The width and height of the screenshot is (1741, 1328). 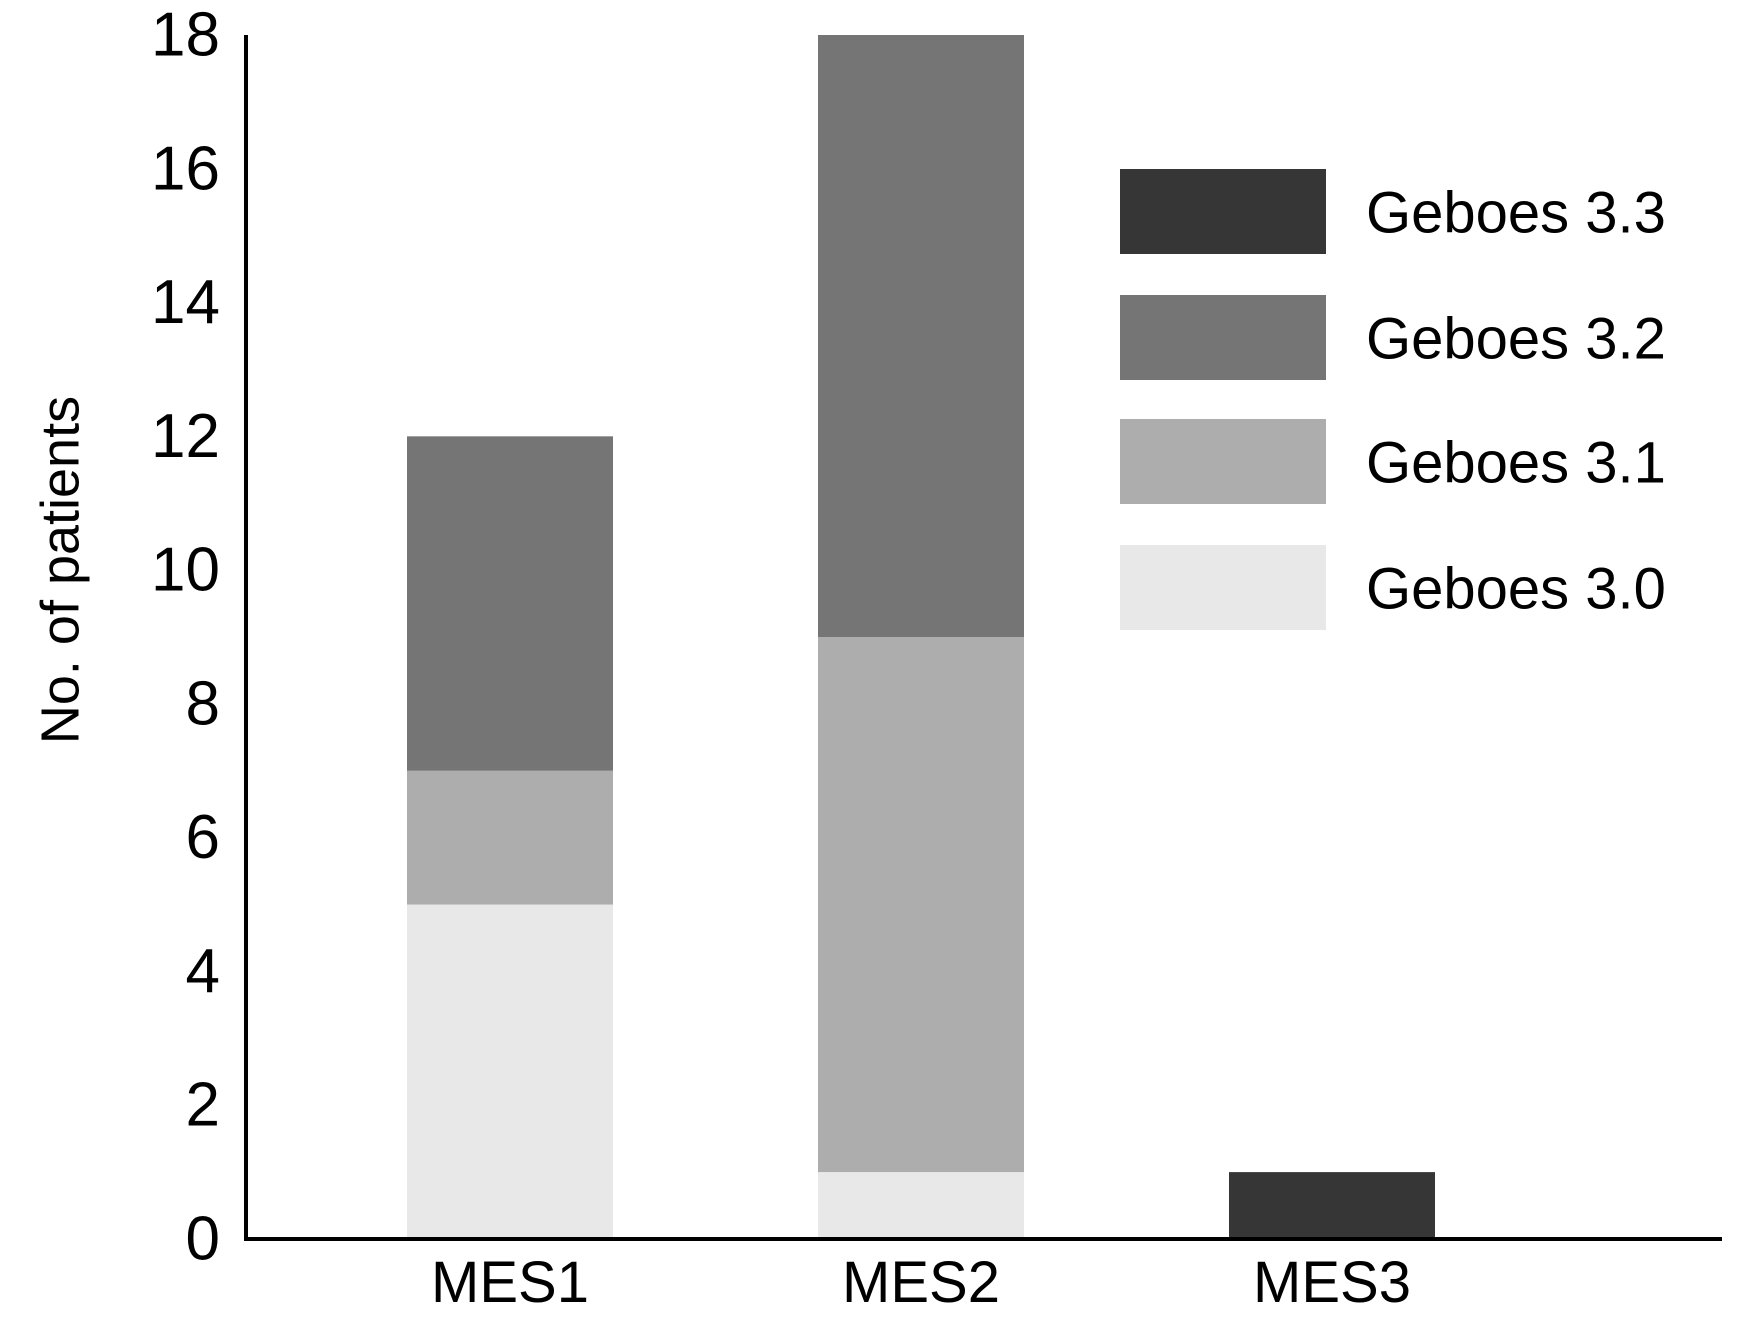 I want to click on y-tick-label: 12, so click(x=185, y=436).